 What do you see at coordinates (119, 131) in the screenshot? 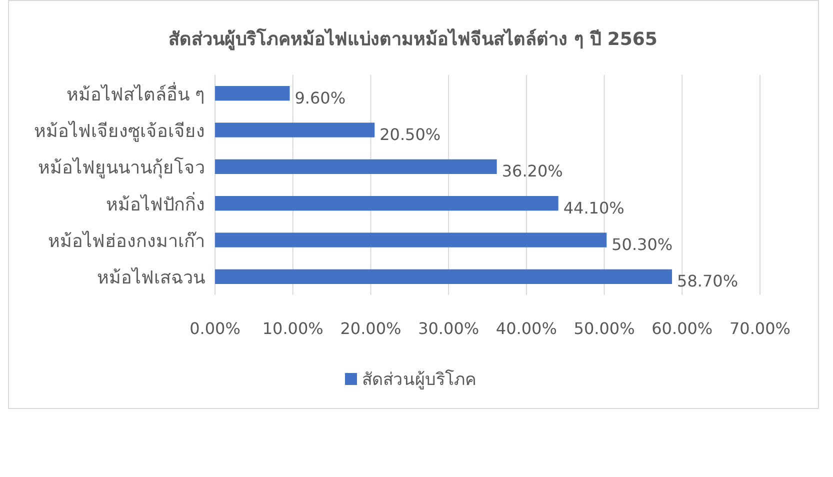
I see `y-tick-label: หม้อไฟเจียงซูเจ้อเจียง` at bounding box center [119, 131].